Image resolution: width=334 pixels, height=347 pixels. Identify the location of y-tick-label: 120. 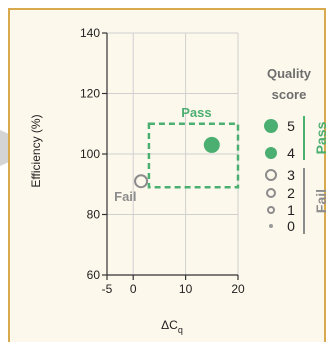
(90, 94).